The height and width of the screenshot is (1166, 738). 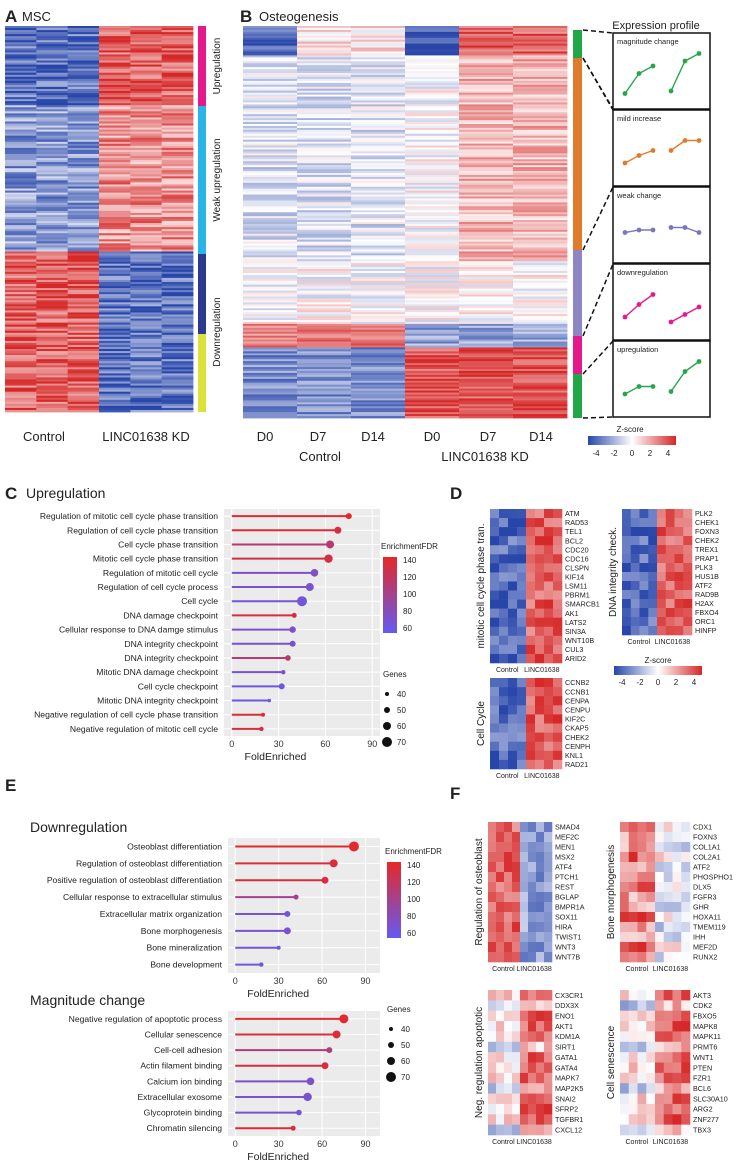 I want to click on gene-label: SMAD4, so click(x=567, y=827).